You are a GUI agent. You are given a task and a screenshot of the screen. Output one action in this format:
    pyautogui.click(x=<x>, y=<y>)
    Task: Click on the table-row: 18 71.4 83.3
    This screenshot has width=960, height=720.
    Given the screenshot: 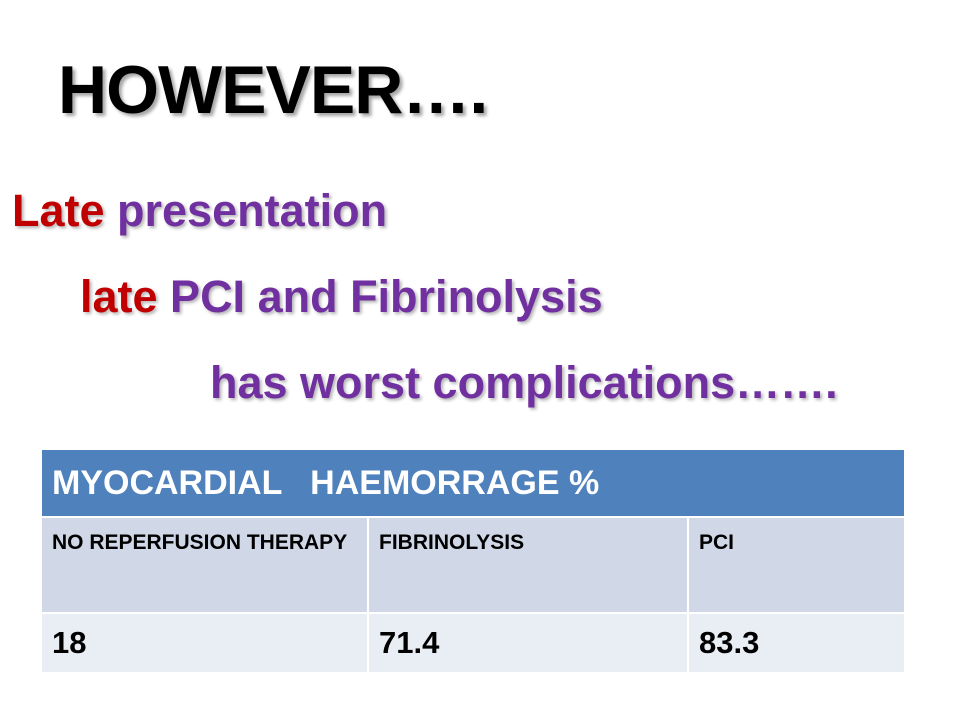 What is the action you would take?
    pyautogui.click(x=473, y=643)
    